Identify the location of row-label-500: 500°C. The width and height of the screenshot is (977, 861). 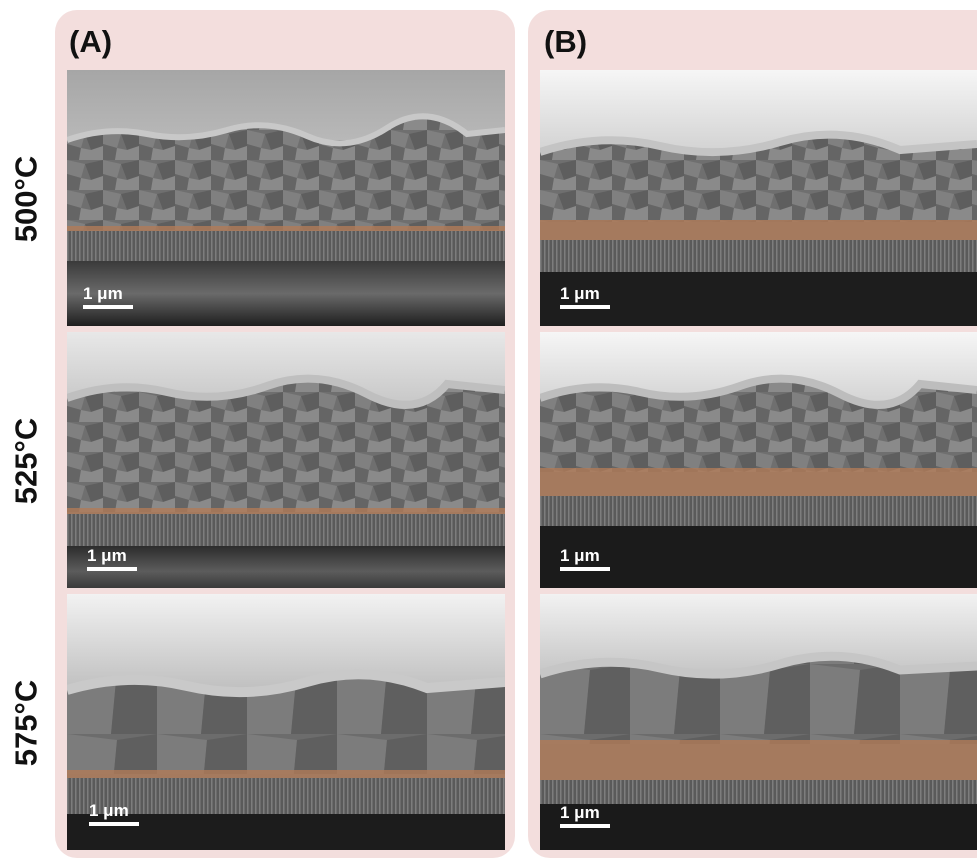
(26, 199).